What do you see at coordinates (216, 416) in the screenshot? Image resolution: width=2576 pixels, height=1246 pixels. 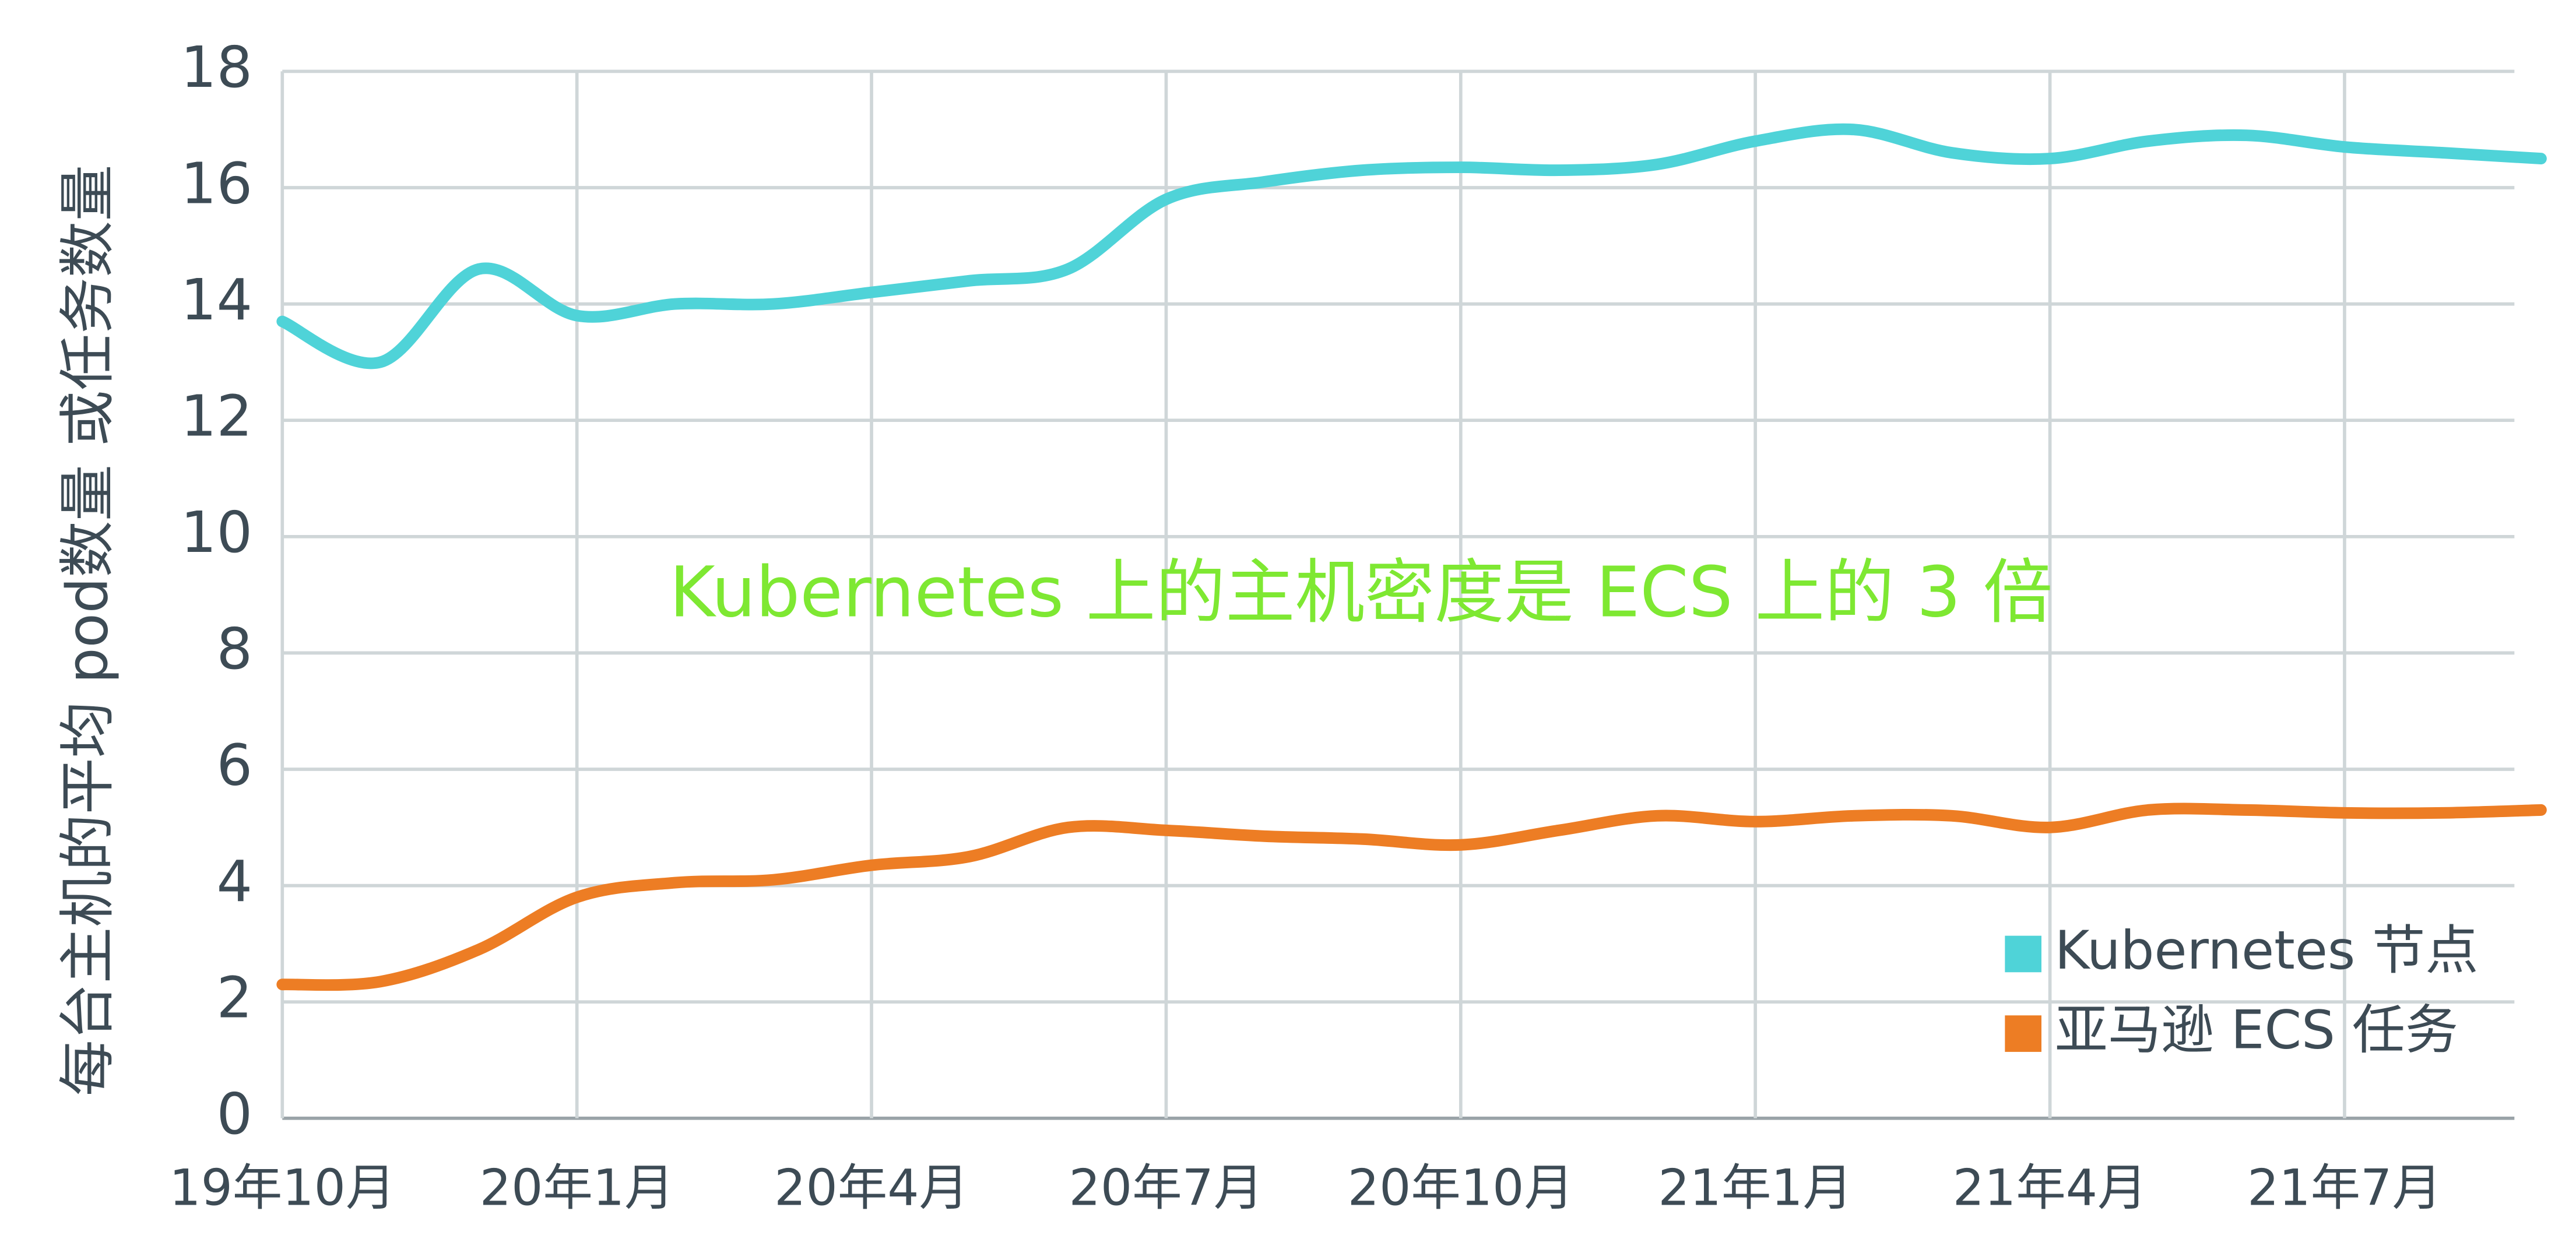 I see `y-tick-label: 12` at bounding box center [216, 416].